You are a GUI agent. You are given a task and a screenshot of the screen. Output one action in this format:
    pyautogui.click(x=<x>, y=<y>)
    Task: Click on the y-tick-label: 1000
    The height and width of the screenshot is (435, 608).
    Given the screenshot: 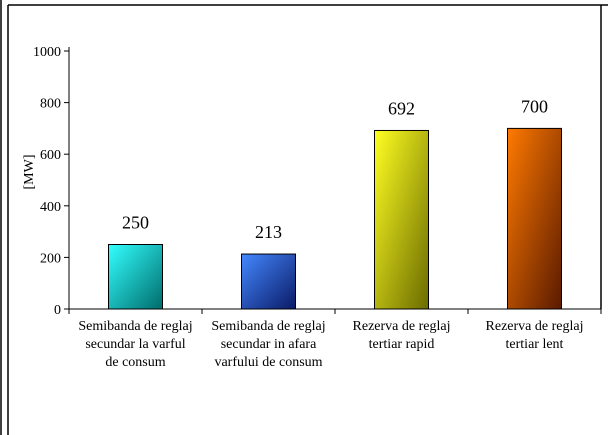 What is the action you would take?
    pyautogui.click(x=47, y=52)
    